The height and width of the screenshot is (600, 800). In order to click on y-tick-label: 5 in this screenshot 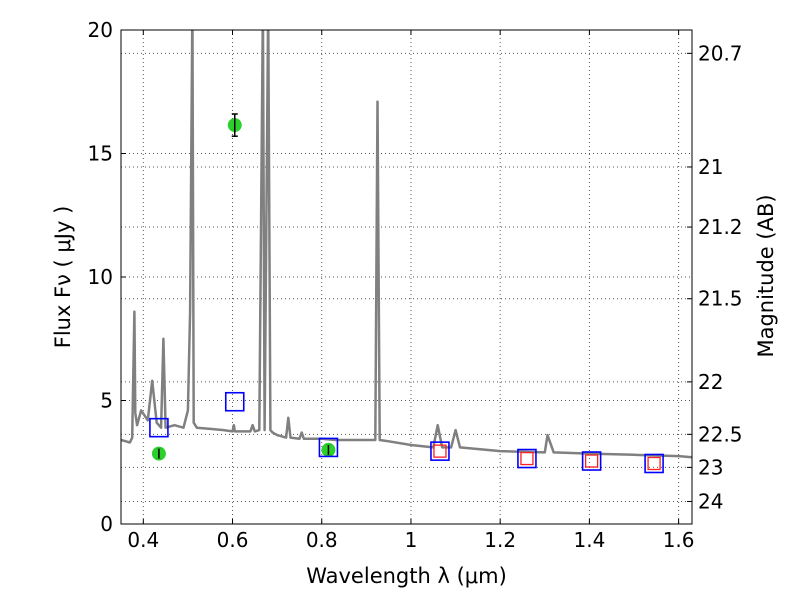, I will do `click(106, 401)`.